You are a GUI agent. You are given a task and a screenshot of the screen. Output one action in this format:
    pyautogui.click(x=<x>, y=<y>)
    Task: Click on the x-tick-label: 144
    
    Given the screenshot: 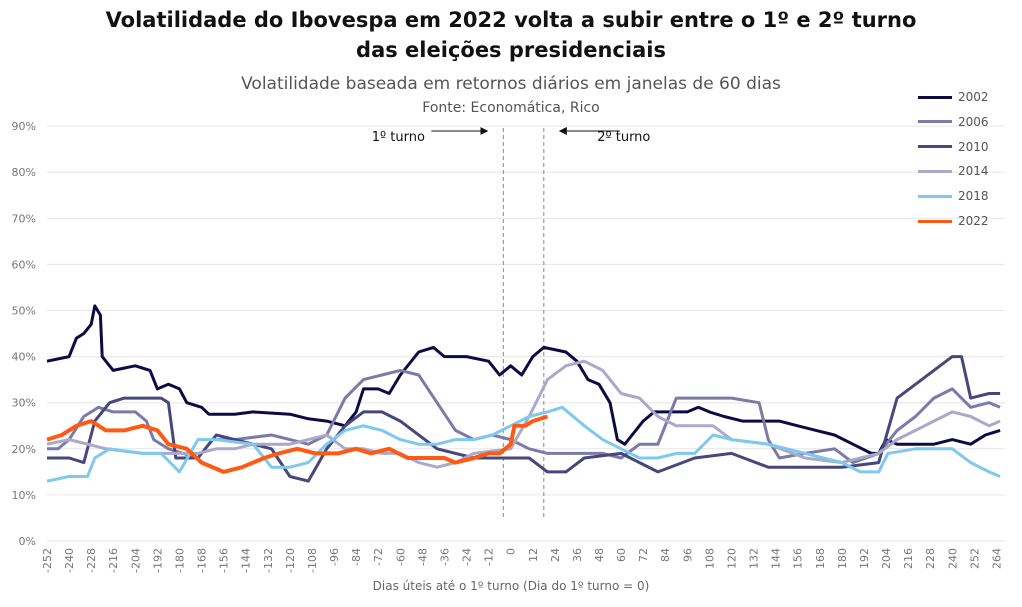 What is the action you would take?
    pyautogui.click(x=776, y=558)
    